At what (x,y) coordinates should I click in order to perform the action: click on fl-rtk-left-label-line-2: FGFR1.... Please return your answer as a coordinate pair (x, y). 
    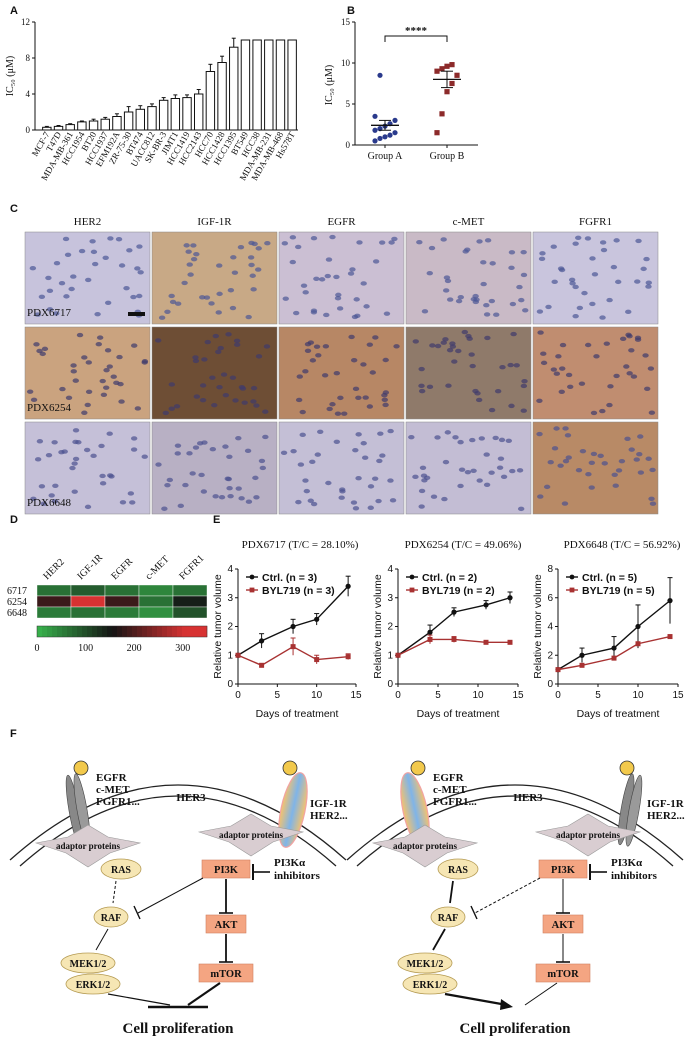
    Looking at the image, I should click on (118, 802).